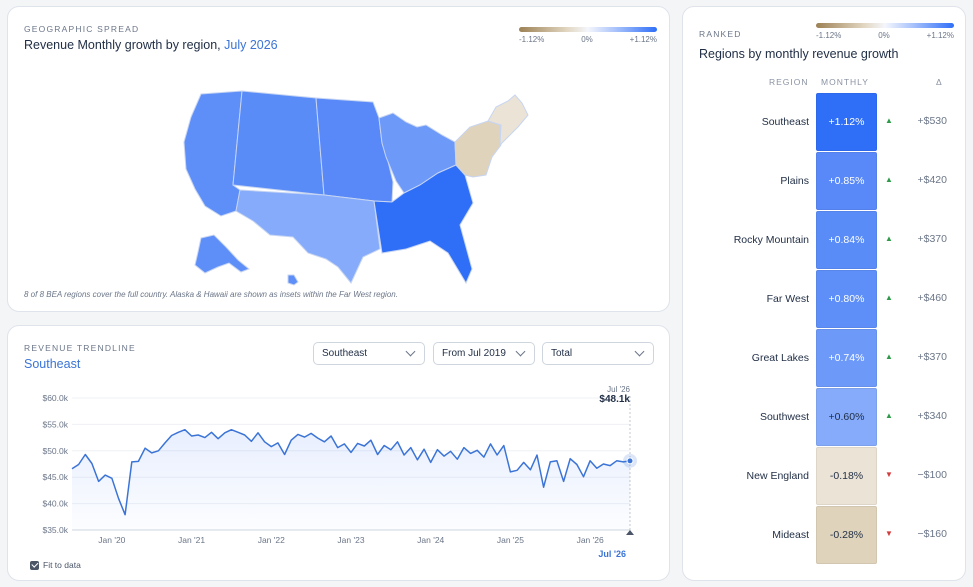 The image size is (973, 587). I want to click on x-tick-label: Jan '22, so click(271, 540).